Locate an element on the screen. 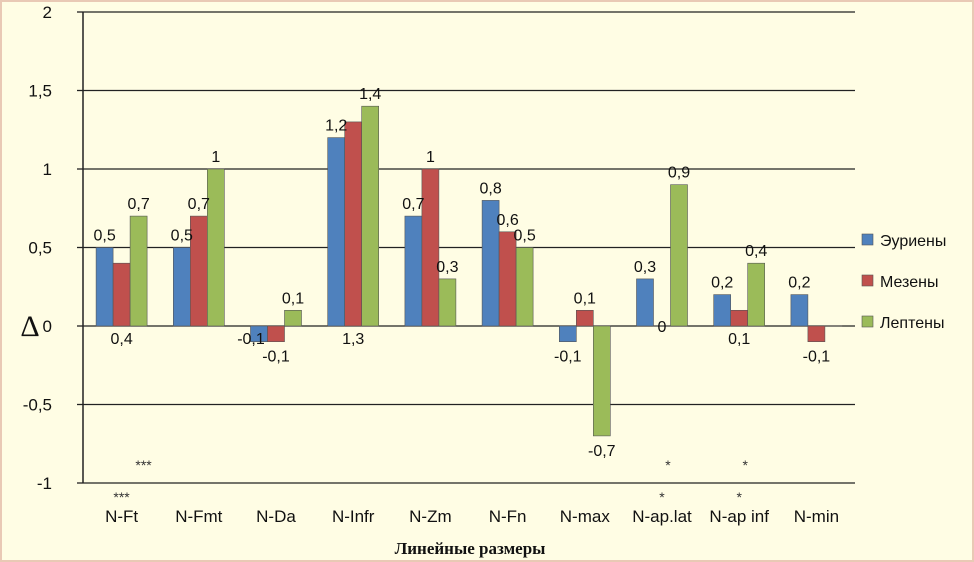 This screenshot has width=974, height=562. y-tick-label: -1 is located at coordinates (44, 483).